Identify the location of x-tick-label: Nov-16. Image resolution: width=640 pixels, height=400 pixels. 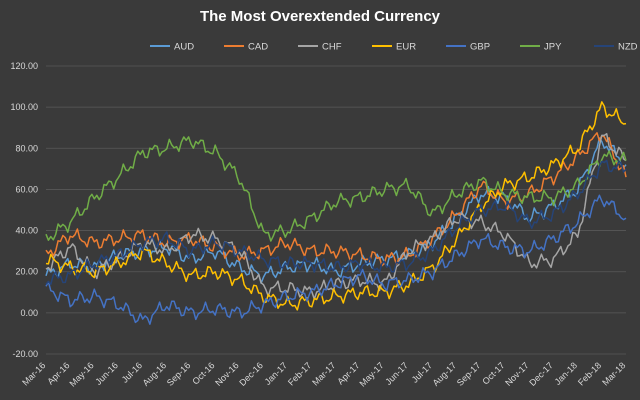
(227, 374).